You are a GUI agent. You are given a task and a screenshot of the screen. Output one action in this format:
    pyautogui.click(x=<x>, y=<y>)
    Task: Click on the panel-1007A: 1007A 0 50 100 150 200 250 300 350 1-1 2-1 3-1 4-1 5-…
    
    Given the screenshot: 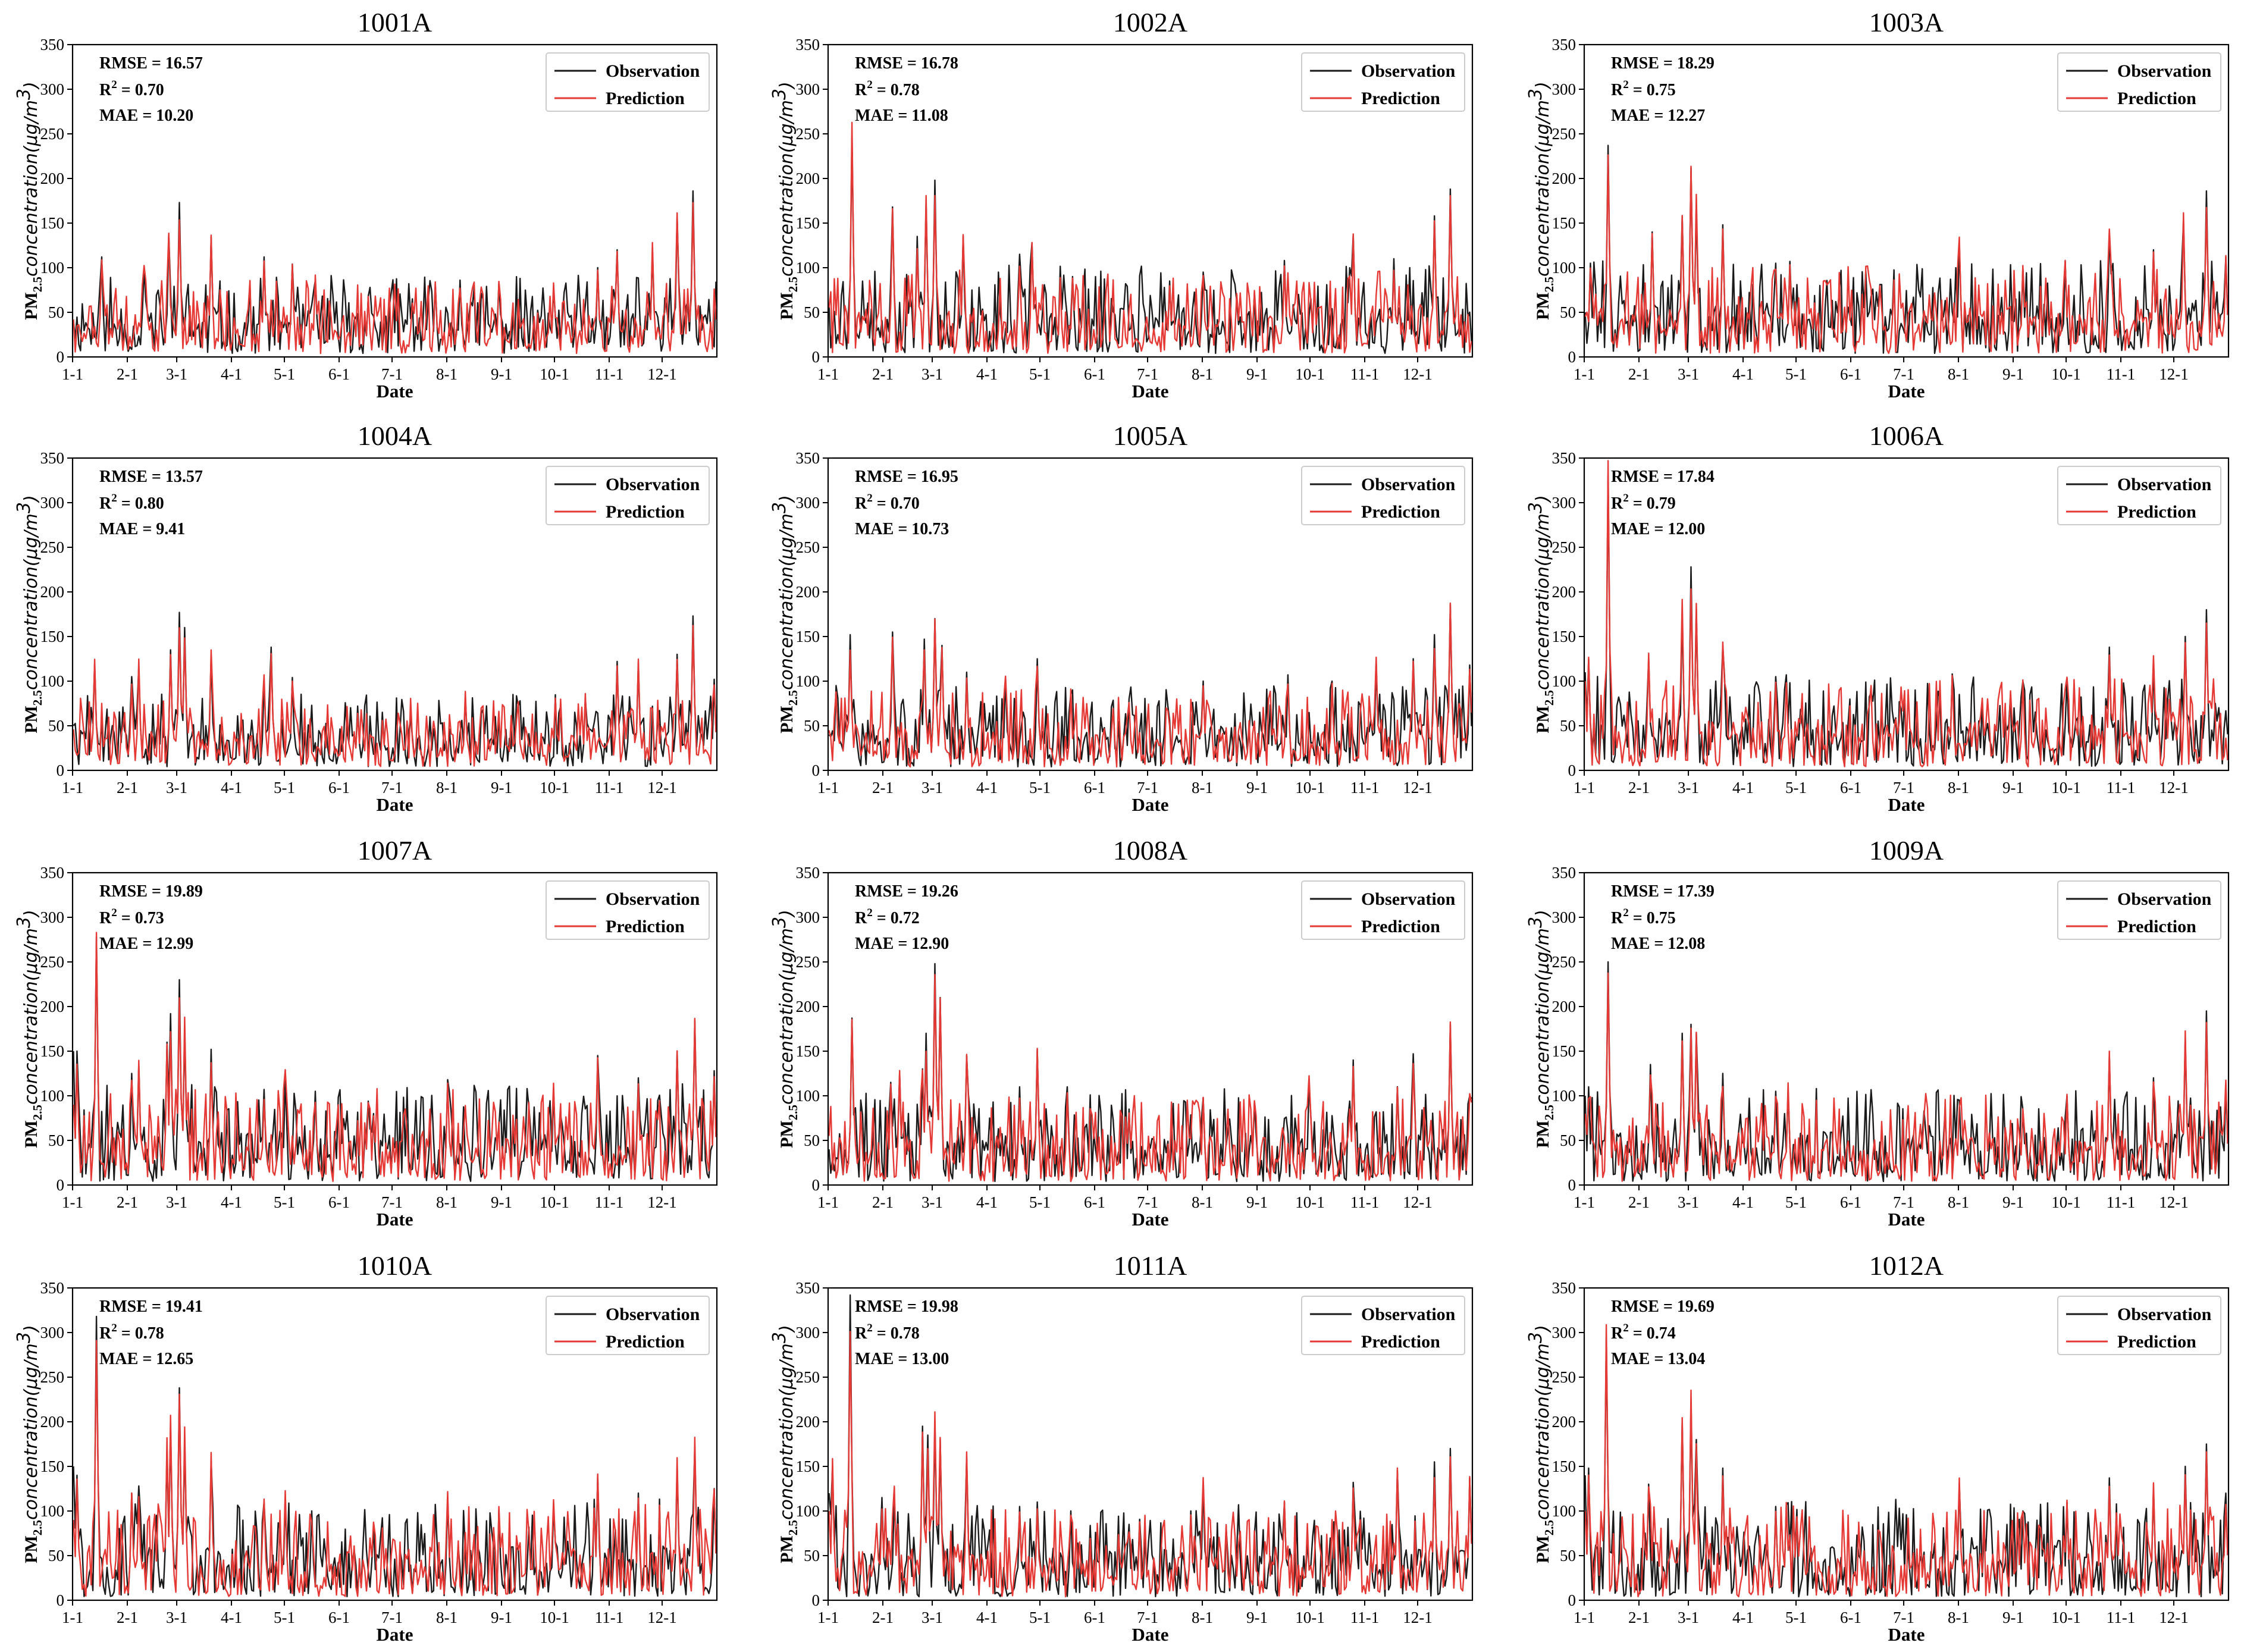 What is the action you would take?
    pyautogui.click(x=366, y=1032)
    